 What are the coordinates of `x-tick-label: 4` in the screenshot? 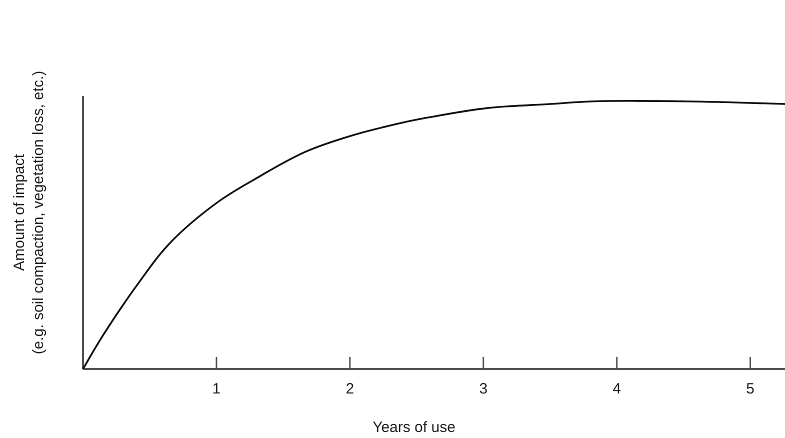 It's located at (617, 389).